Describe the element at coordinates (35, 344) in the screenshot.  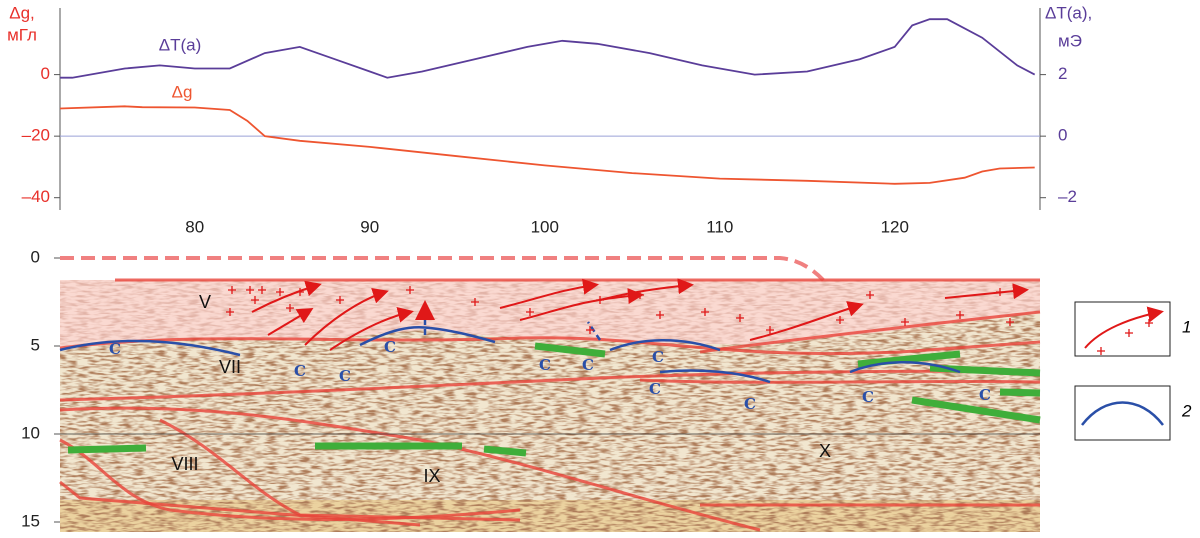
I see `depth-tick-label: 5` at that location.